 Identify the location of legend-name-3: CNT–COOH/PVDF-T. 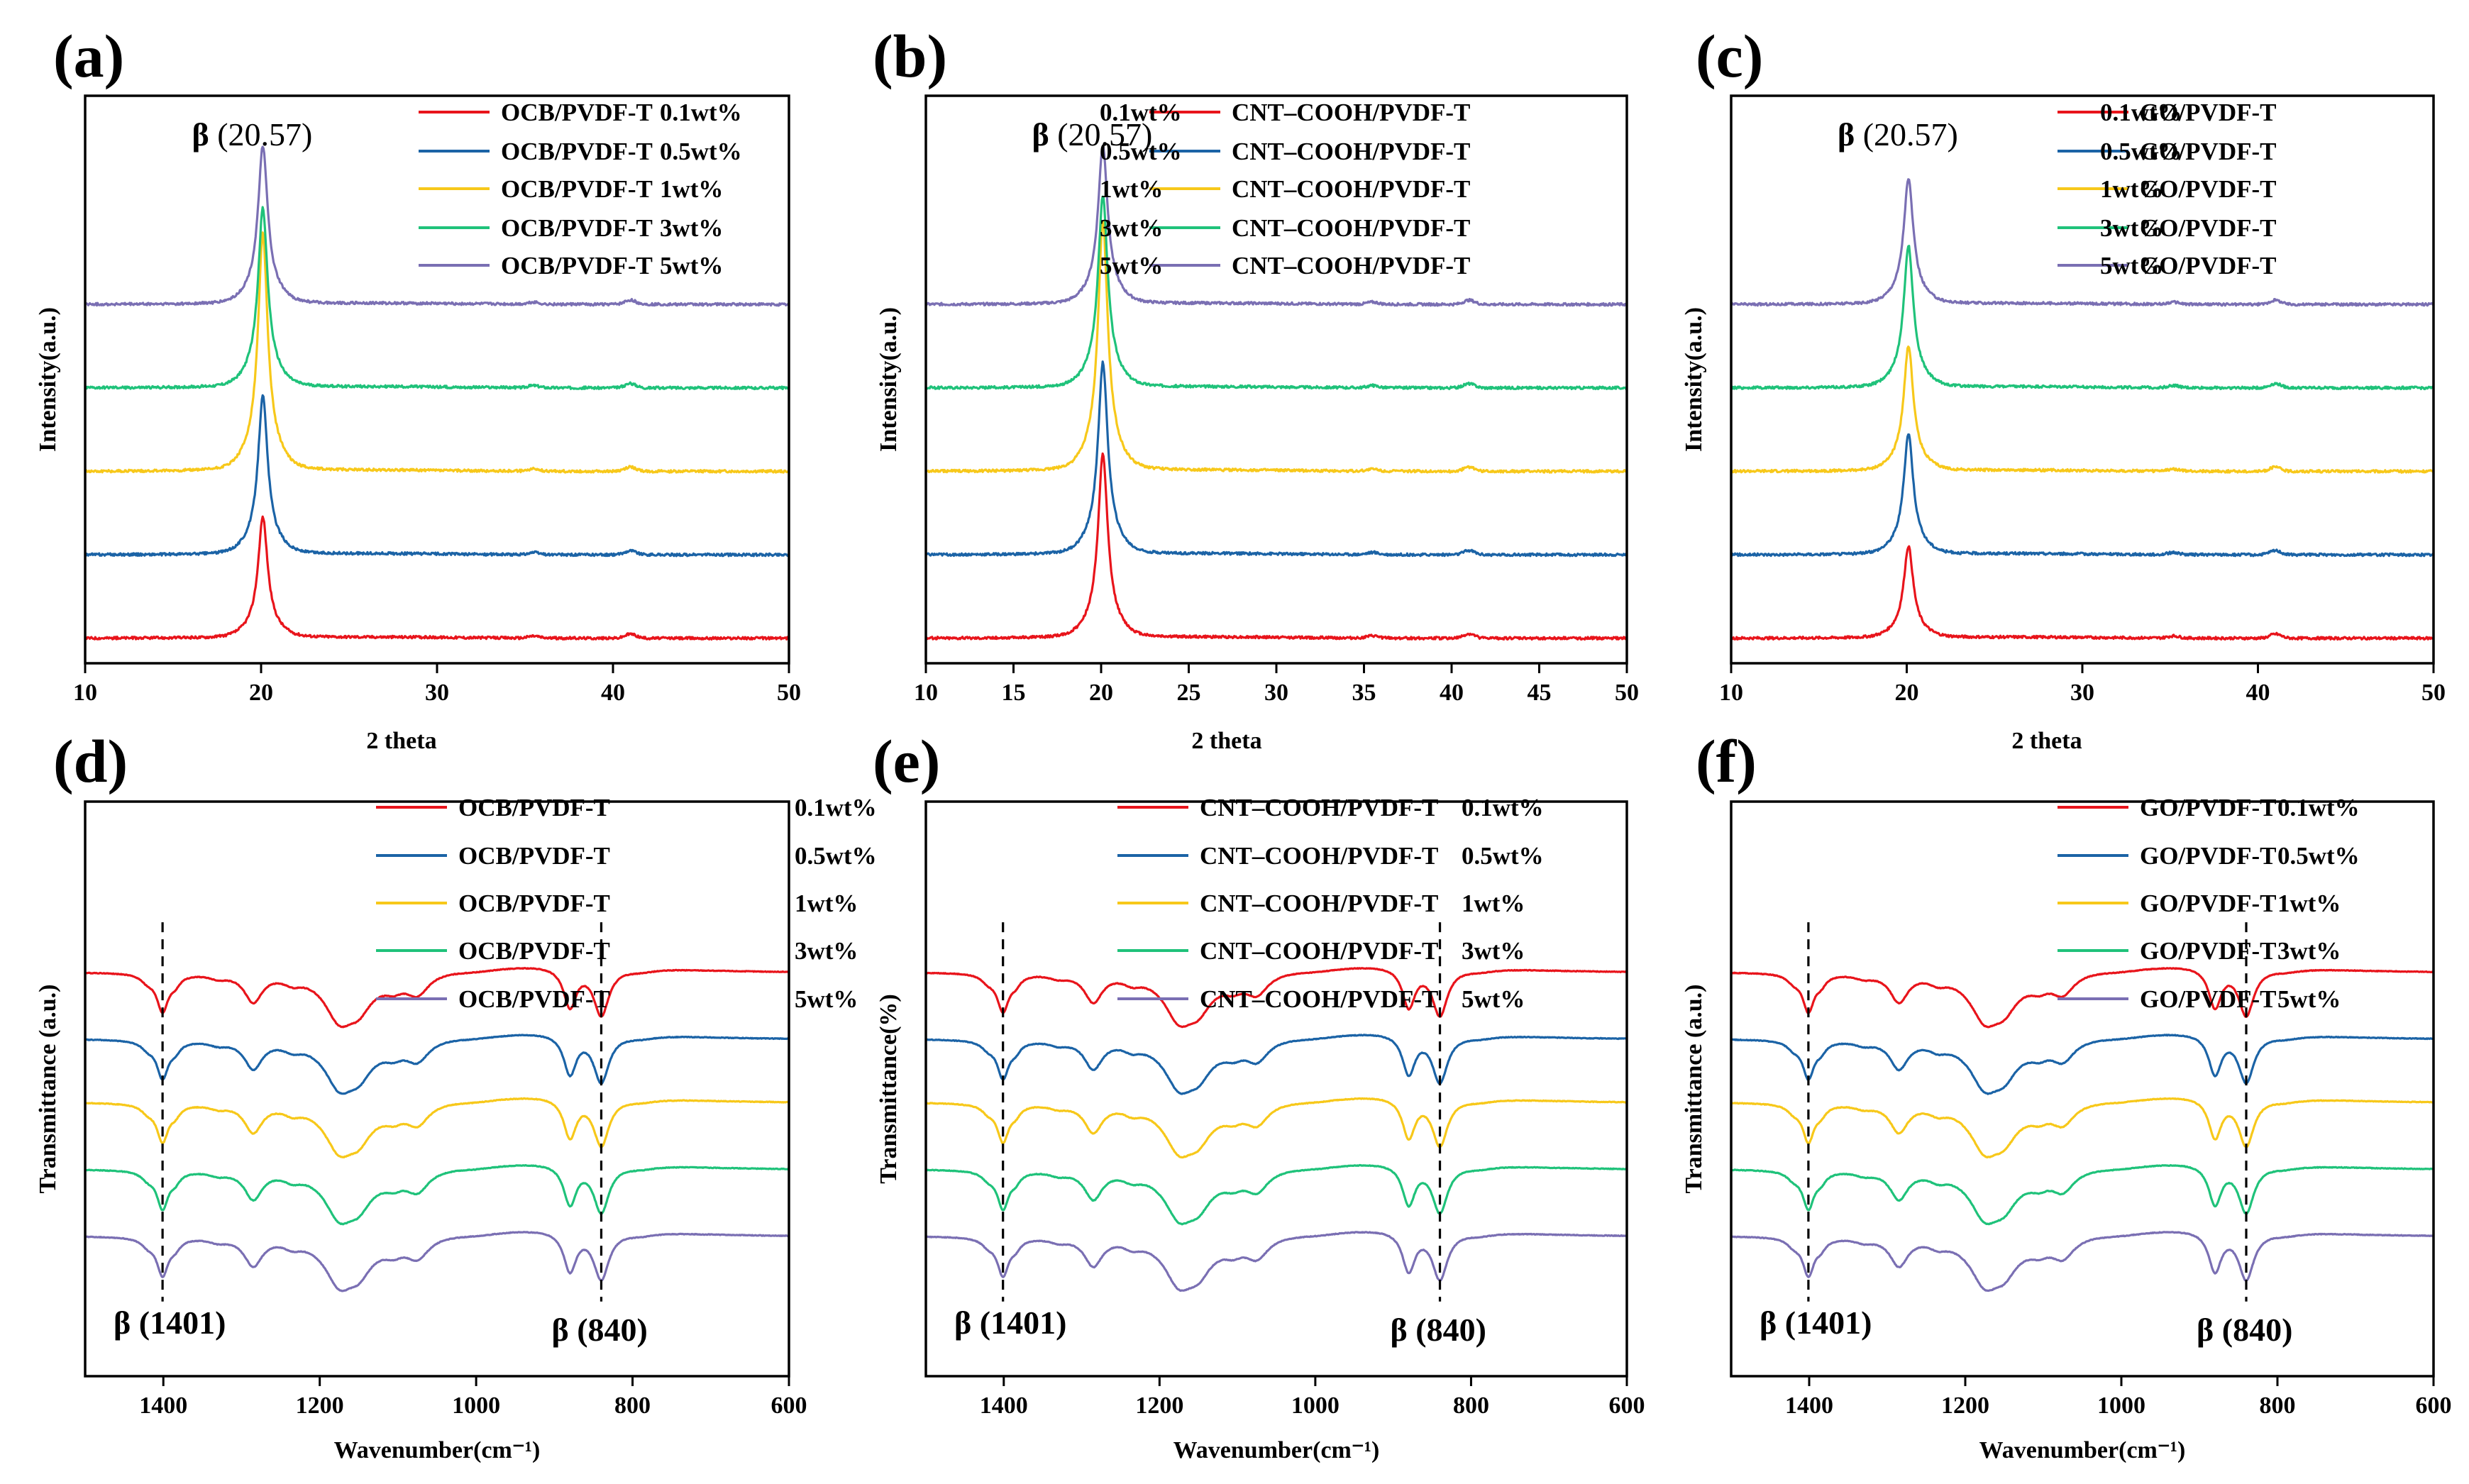
(1351, 189).